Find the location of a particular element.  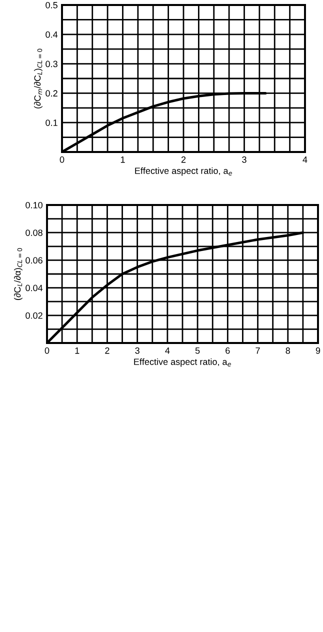

y-tick-label: 0.06 is located at coordinates (34, 260).